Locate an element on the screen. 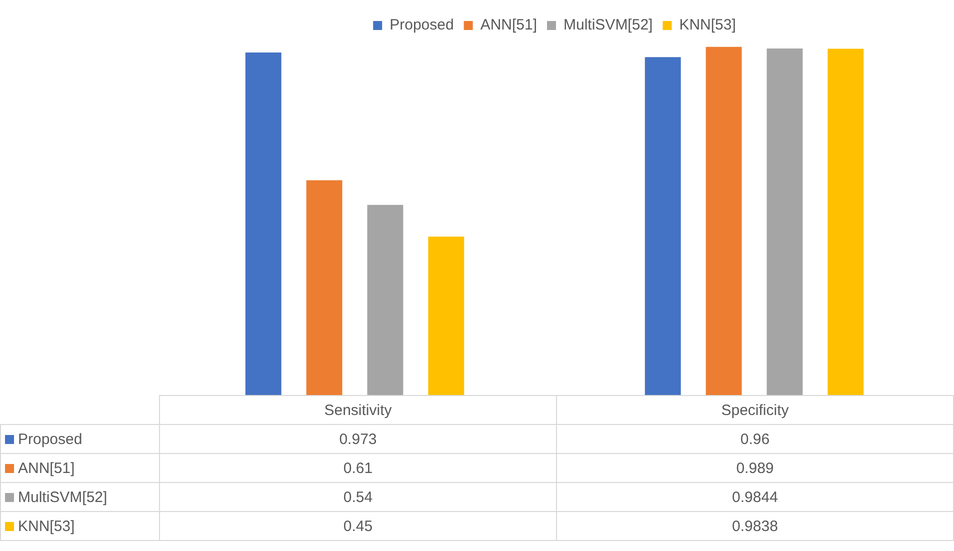 The height and width of the screenshot is (551, 954). legend-label: MultiSVM[52] is located at coordinates (608, 25).